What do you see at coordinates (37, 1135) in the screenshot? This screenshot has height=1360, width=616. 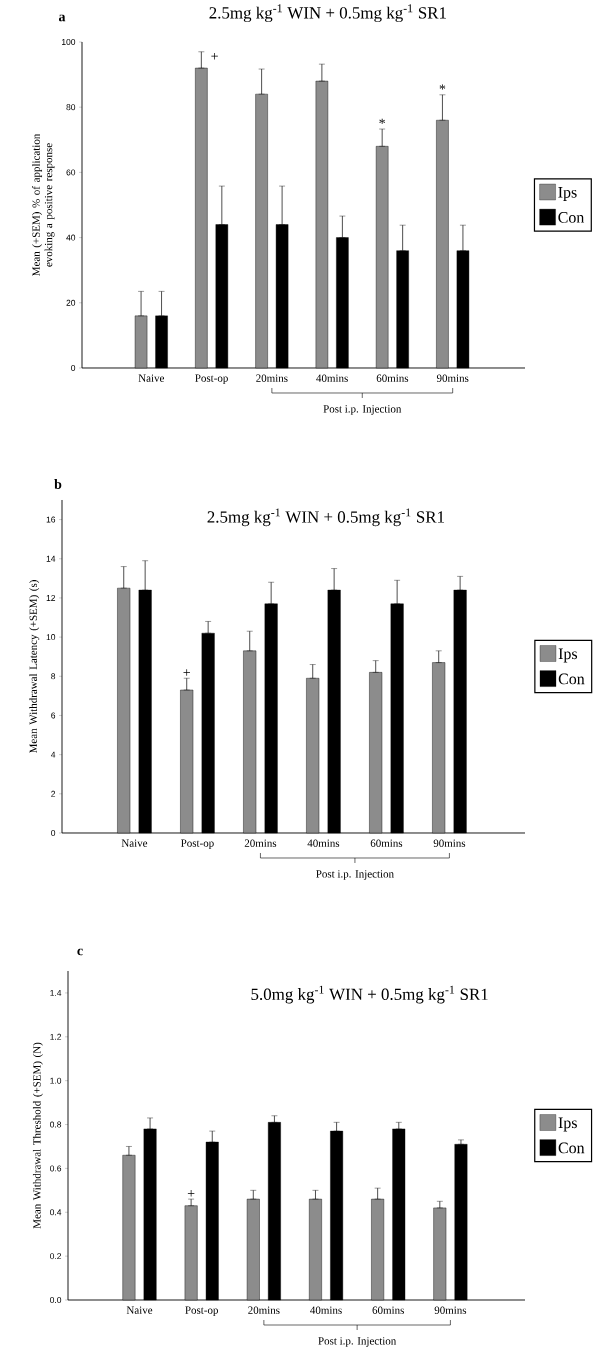 I see `y-axis-title: Mean Withdrawal Threshold (+SEM) (N)` at bounding box center [37, 1135].